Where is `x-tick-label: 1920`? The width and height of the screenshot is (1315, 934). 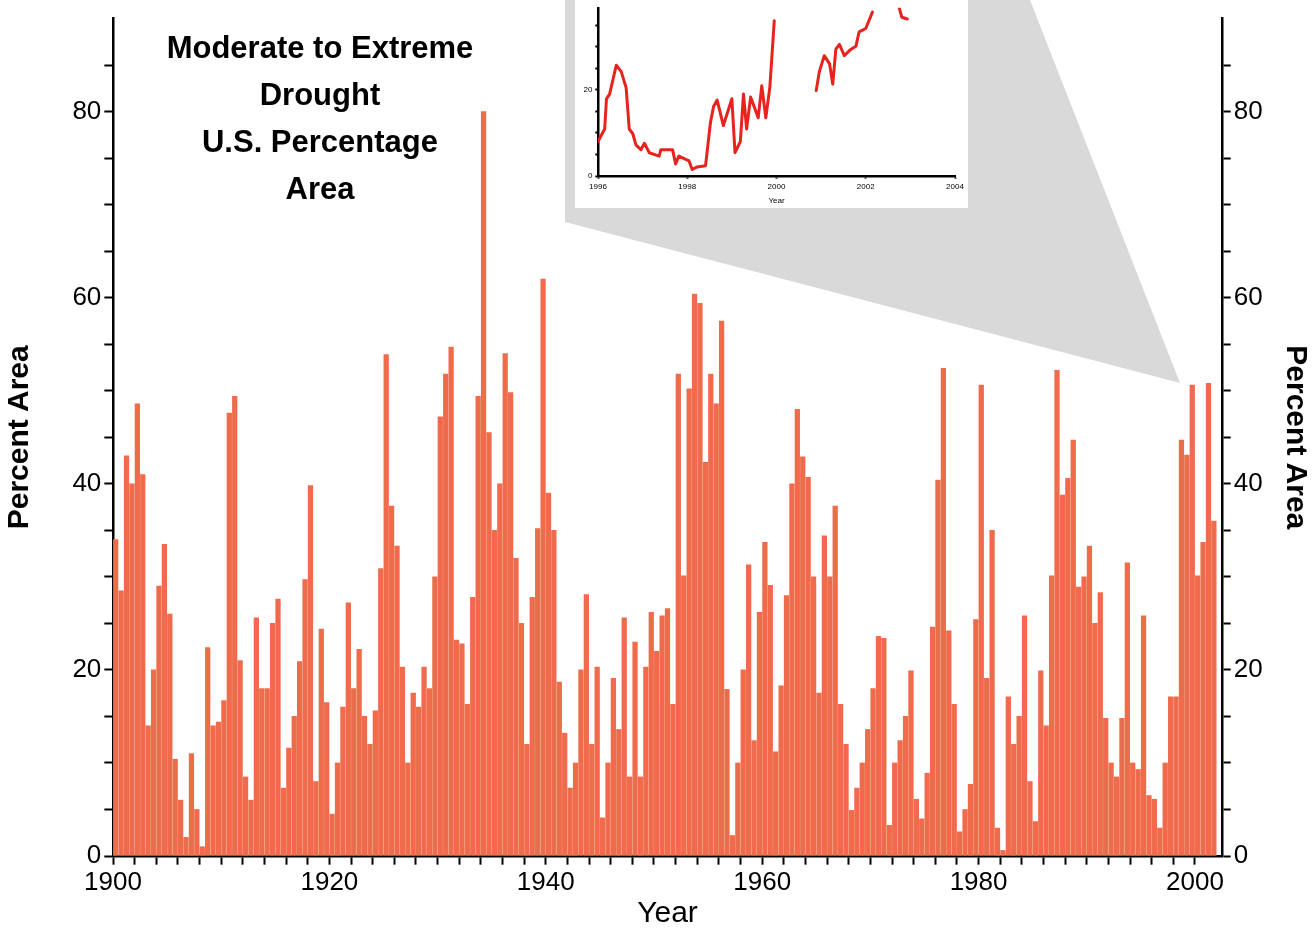
x-tick-label: 1920 is located at coordinates (329, 881).